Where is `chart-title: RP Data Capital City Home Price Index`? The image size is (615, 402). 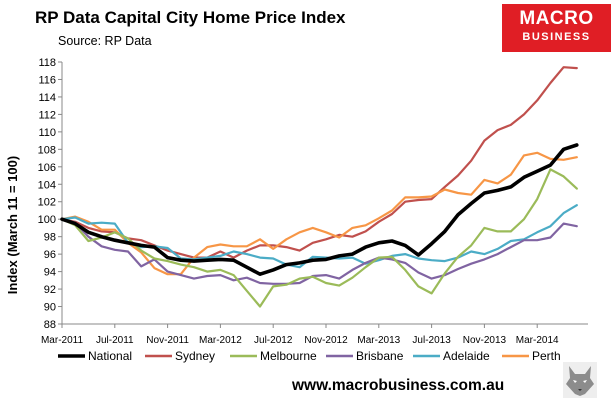
chart-title: RP Data Capital City Home Price Index is located at coordinates (190, 17).